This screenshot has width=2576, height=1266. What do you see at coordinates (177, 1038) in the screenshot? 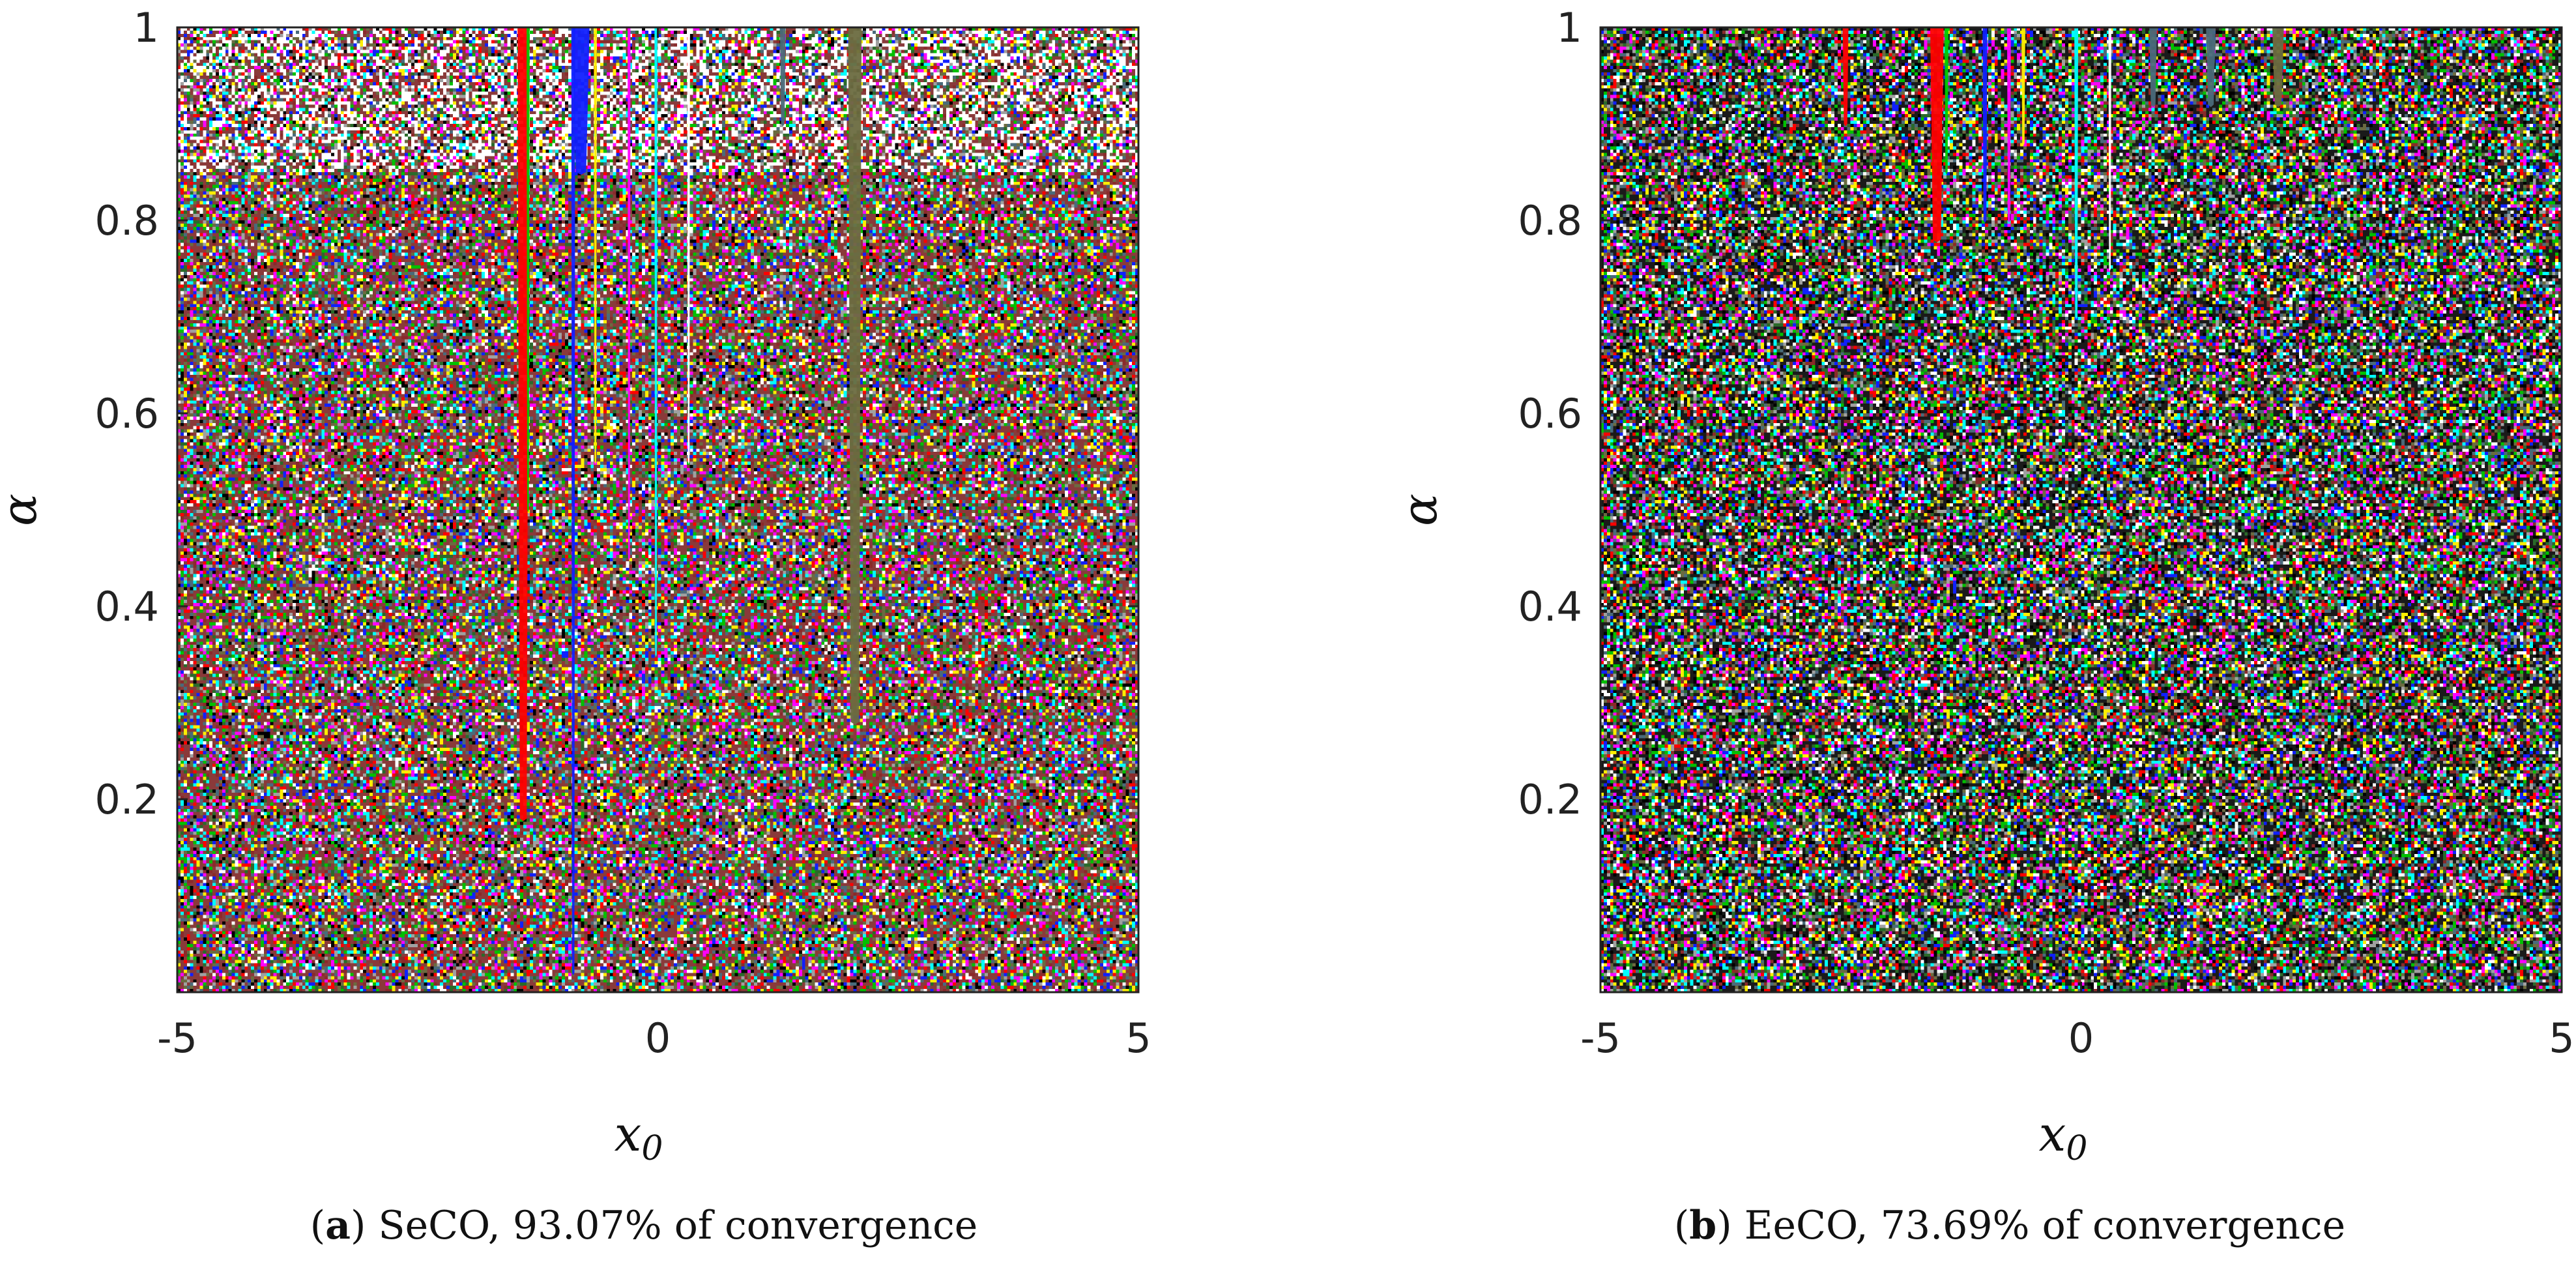
I see `x-tick-label-a-0: -5` at bounding box center [177, 1038].